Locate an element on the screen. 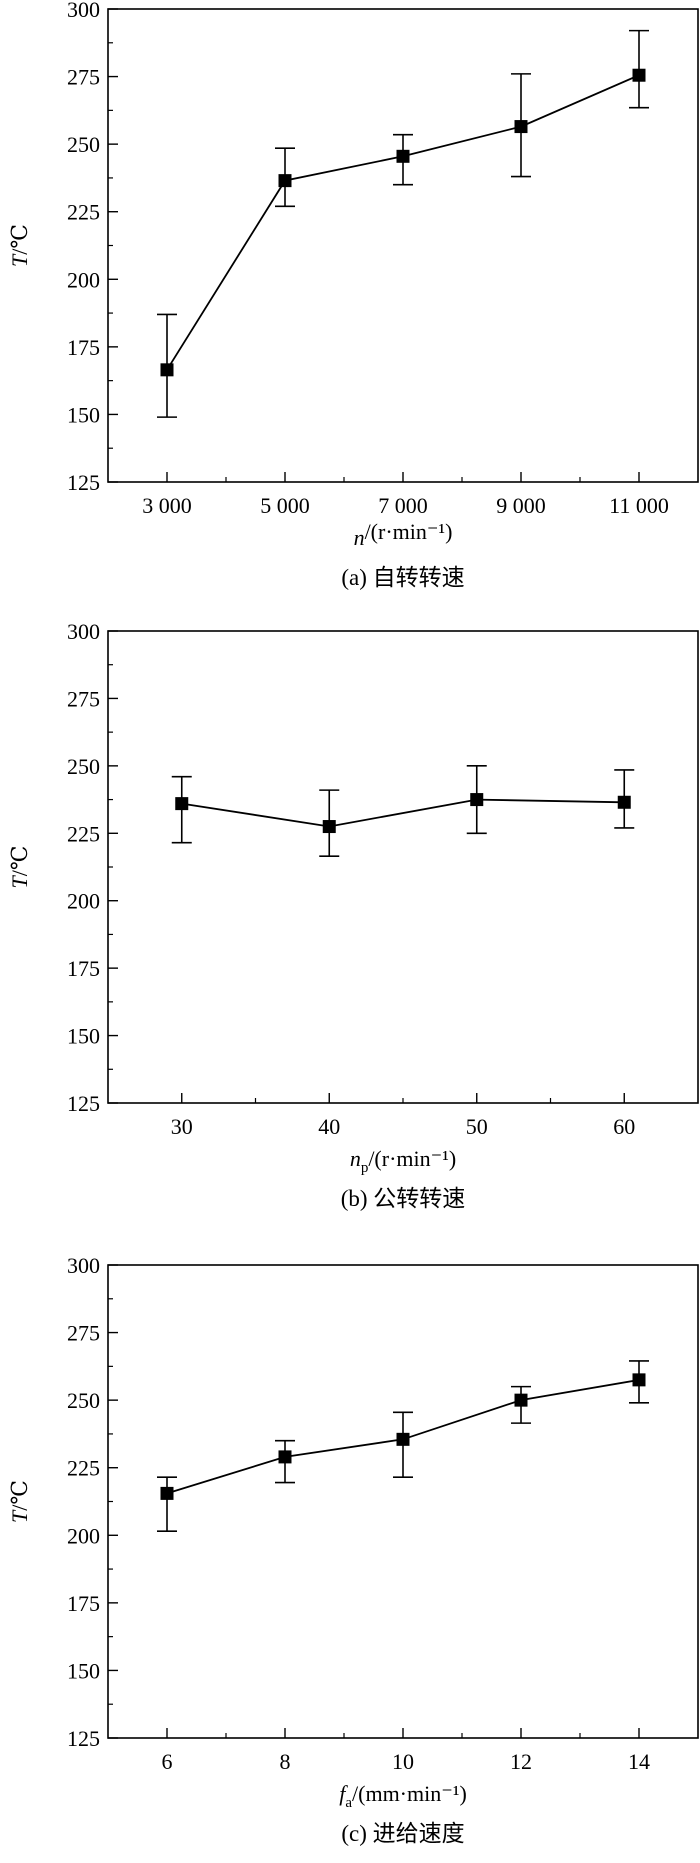 The width and height of the screenshot is (700, 1863). panel-a-ytick-label: 250 is located at coordinates (83, 144).